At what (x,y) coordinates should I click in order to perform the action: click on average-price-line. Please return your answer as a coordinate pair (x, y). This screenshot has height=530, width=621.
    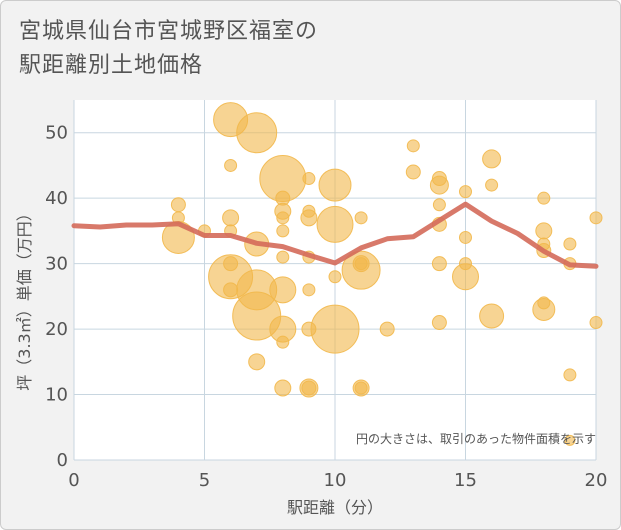
    Looking at the image, I should click on (335, 235).